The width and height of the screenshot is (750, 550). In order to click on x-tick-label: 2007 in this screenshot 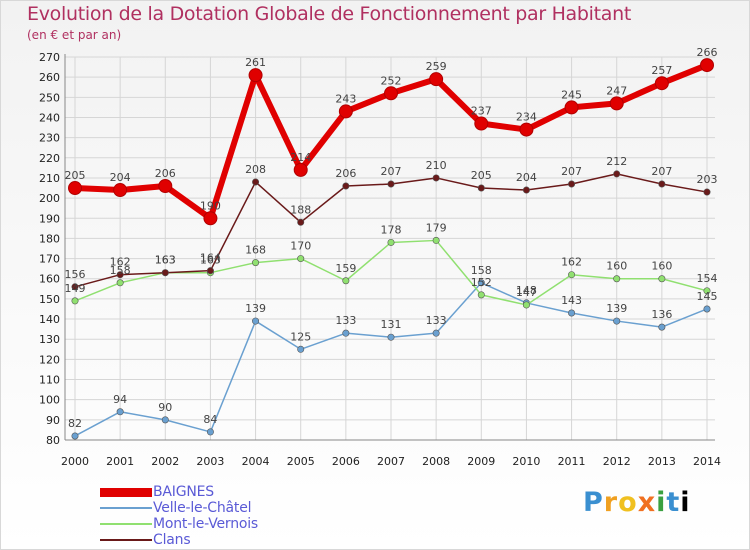, I will do `click(391, 461)`.